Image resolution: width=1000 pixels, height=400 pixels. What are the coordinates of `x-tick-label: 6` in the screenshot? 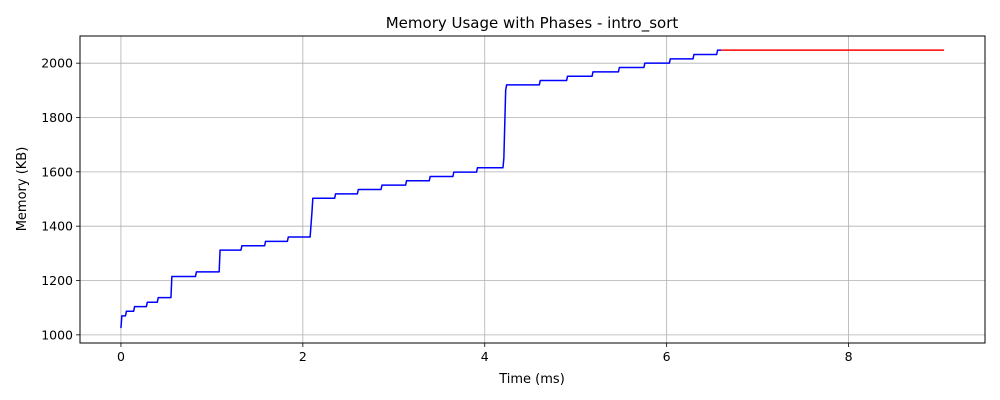 It's located at (667, 356).